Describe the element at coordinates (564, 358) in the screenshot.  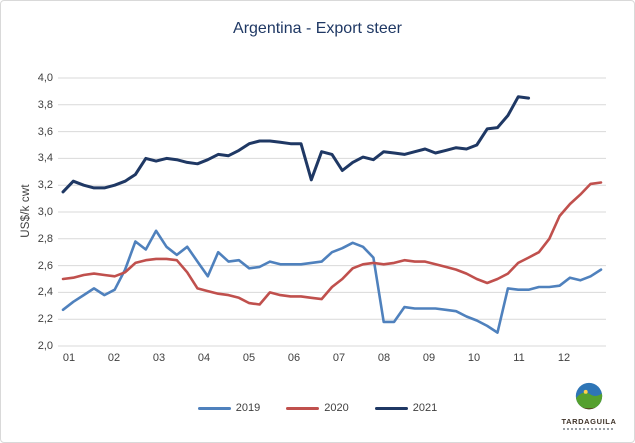
I see `x-tick-label: 12` at that location.